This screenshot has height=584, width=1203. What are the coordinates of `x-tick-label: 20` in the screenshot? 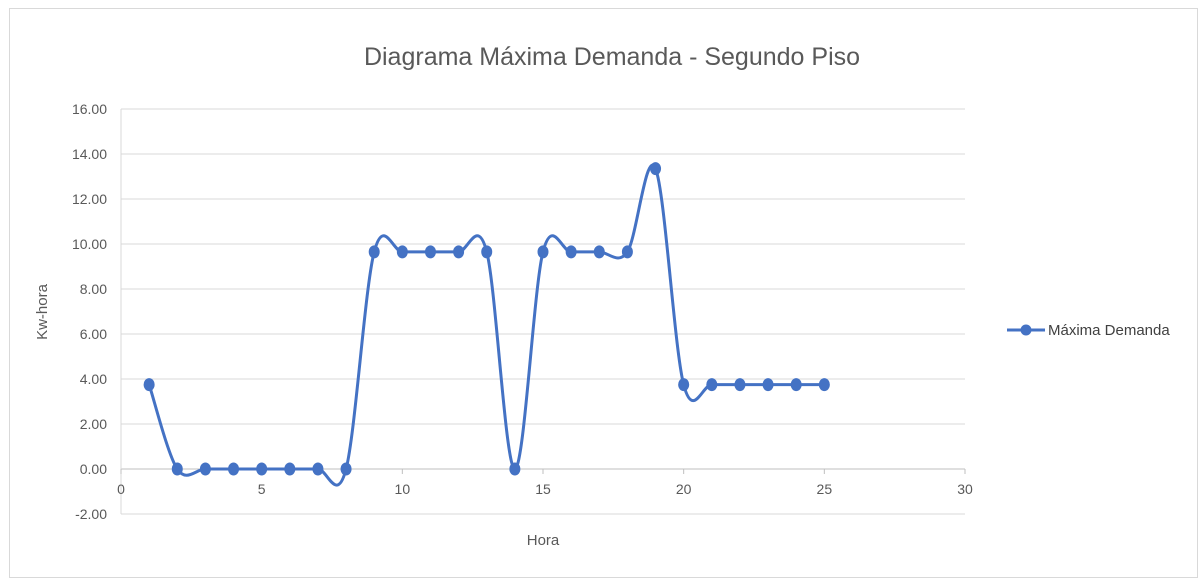 It's located at (684, 489).